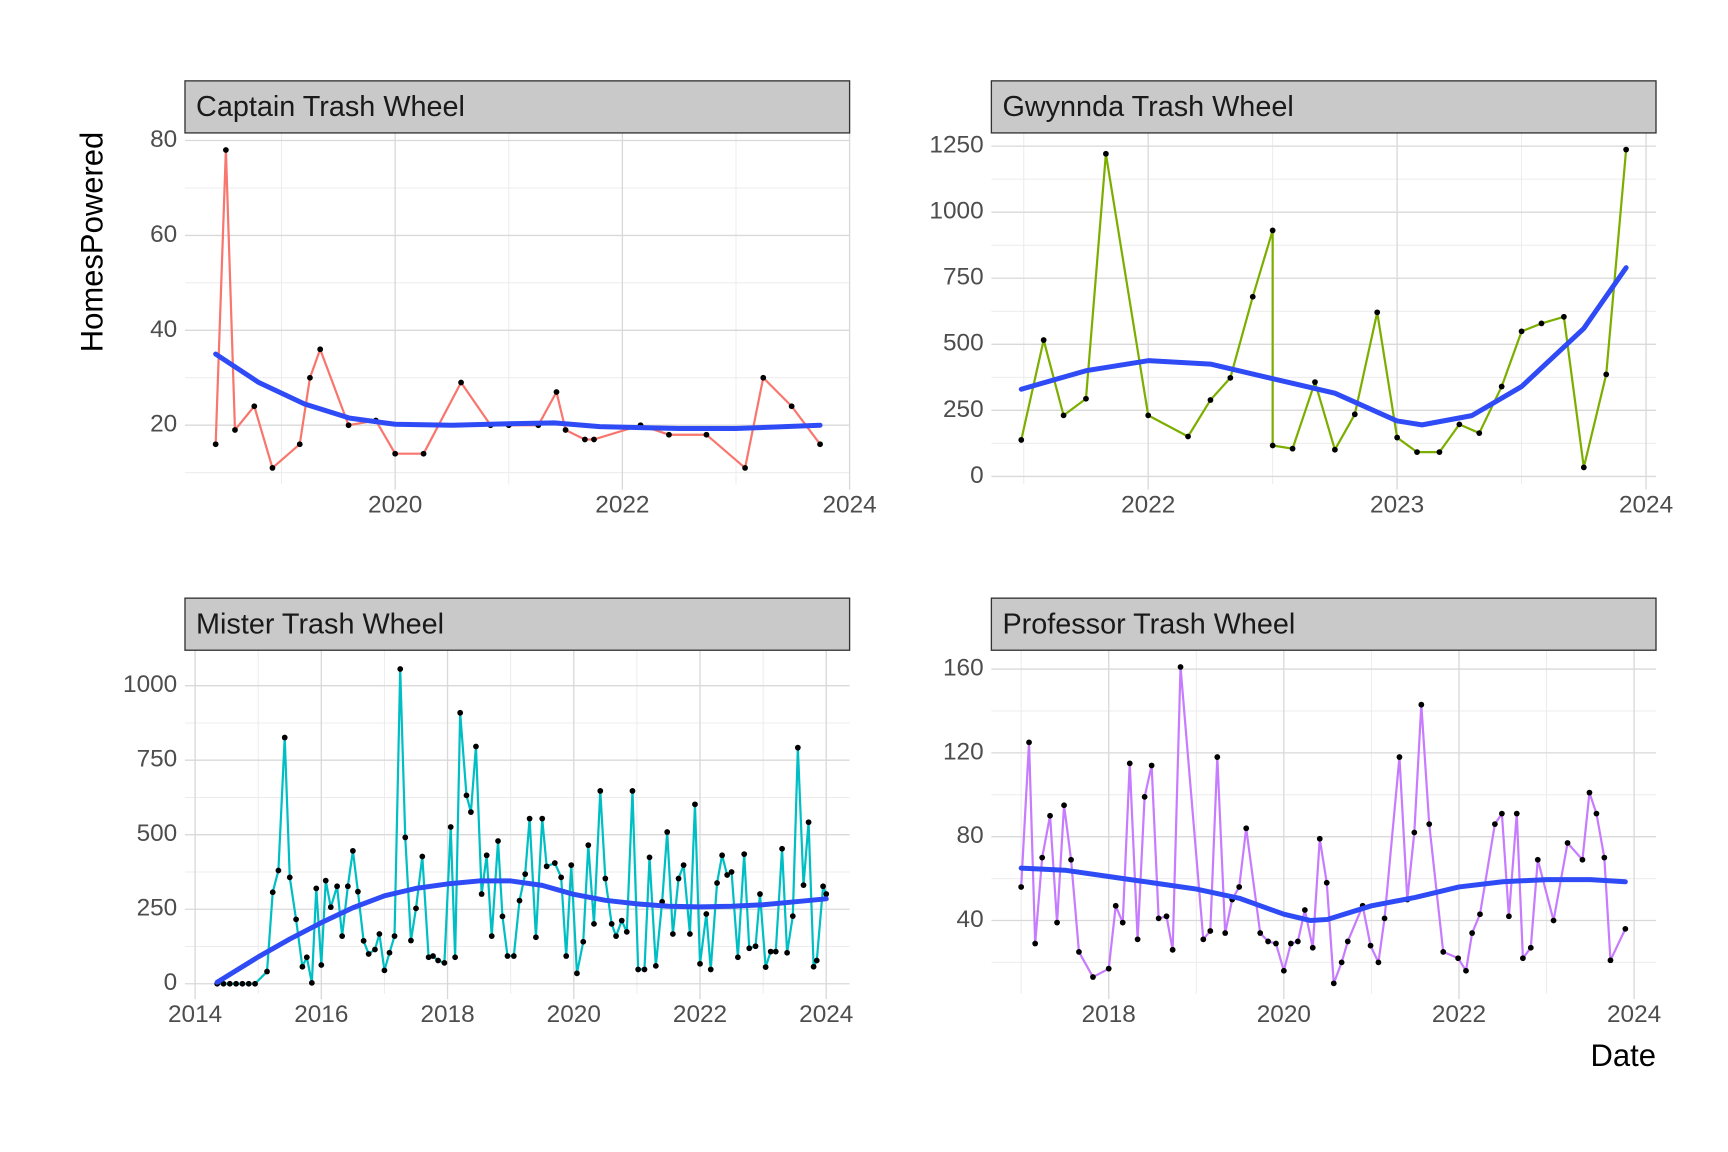 The height and width of the screenshot is (1152, 1728). What do you see at coordinates (963, 277) in the screenshot?
I see `y-tick-label: 750` at bounding box center [963, 277].